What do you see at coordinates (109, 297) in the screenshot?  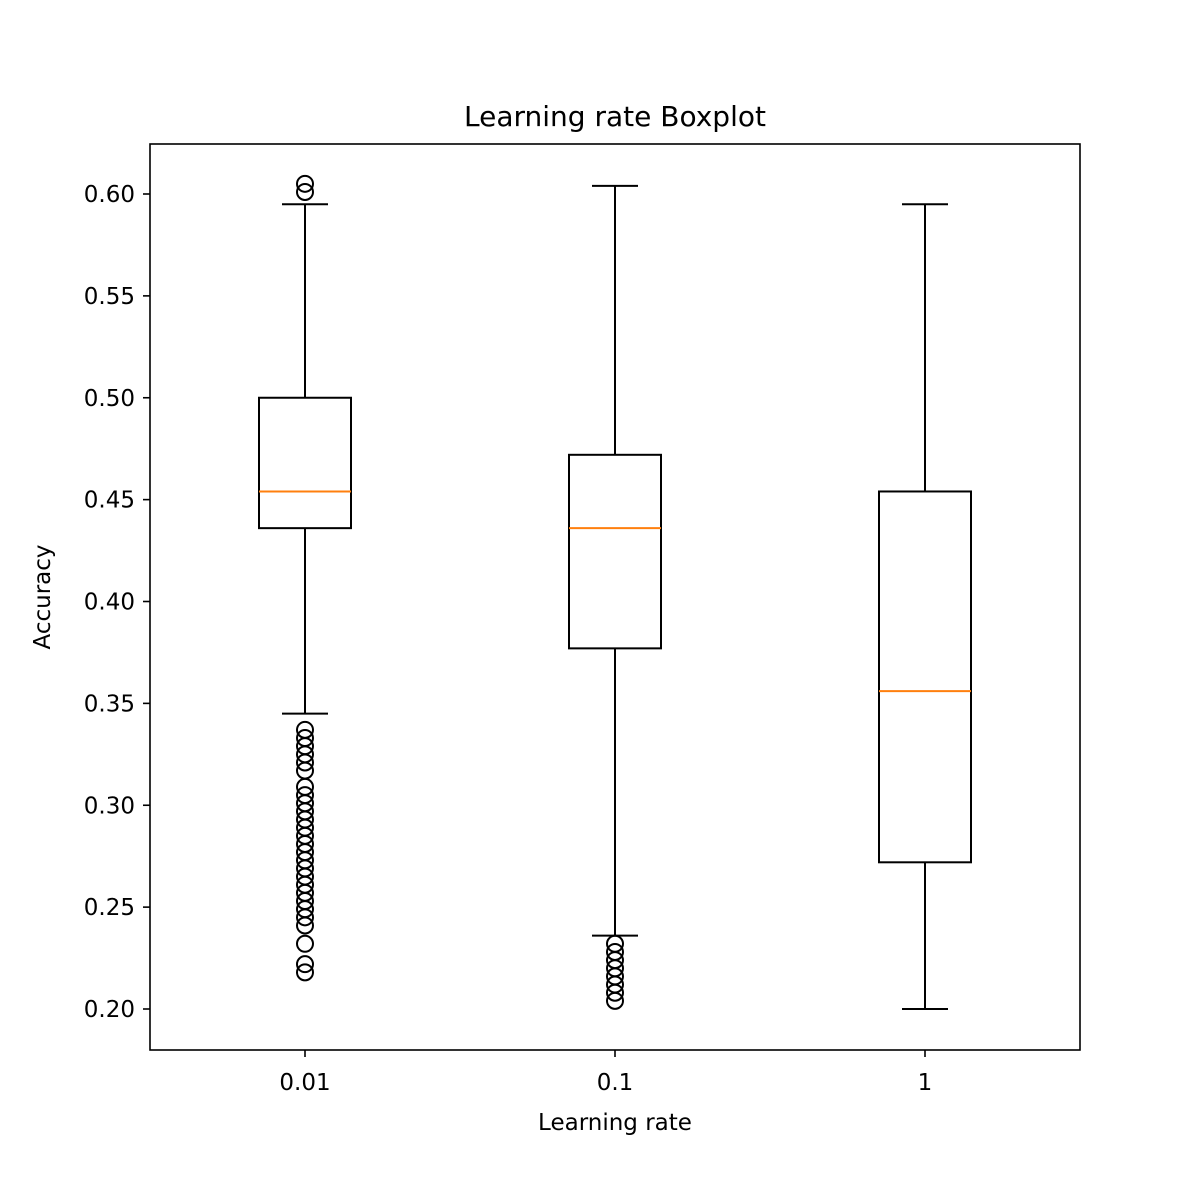 I see `y-tick-label: 0.55` at bounding box center [109, 297].